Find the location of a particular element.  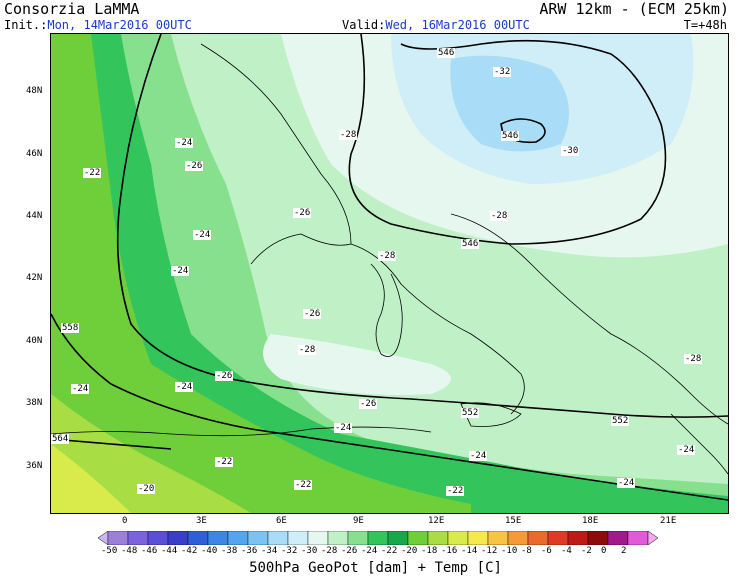

field-description: 500hPa GeoPot [dam] + Temp [C] is located at coordinates (375, 568).